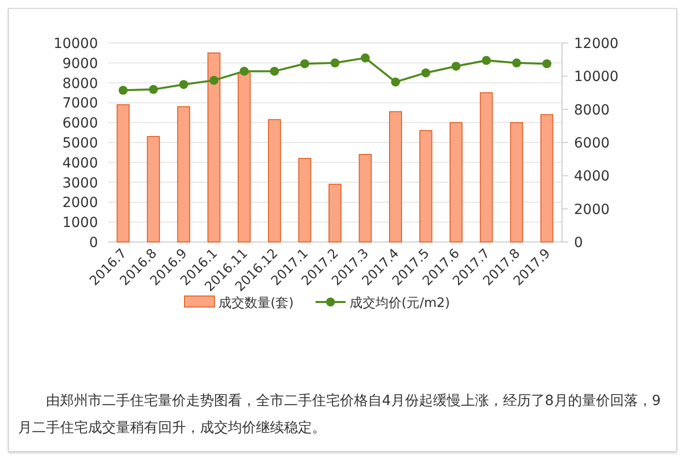 The height and width of the screenshot is (457, 685). Describe the element at coordinates (592, 144) in the screenshot. I see `y2-tick-label: 6000` at that location.